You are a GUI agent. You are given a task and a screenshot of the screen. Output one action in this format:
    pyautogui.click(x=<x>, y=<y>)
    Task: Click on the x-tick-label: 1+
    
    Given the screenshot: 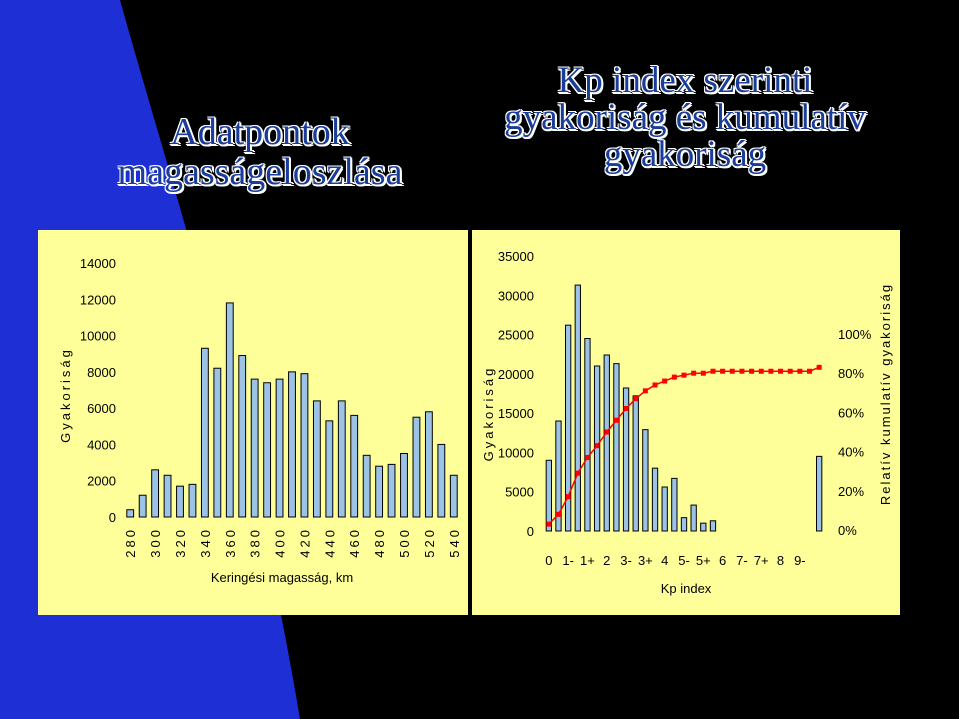 What is the action you would take?
    pyautogui.click(x=587, y=560)
    